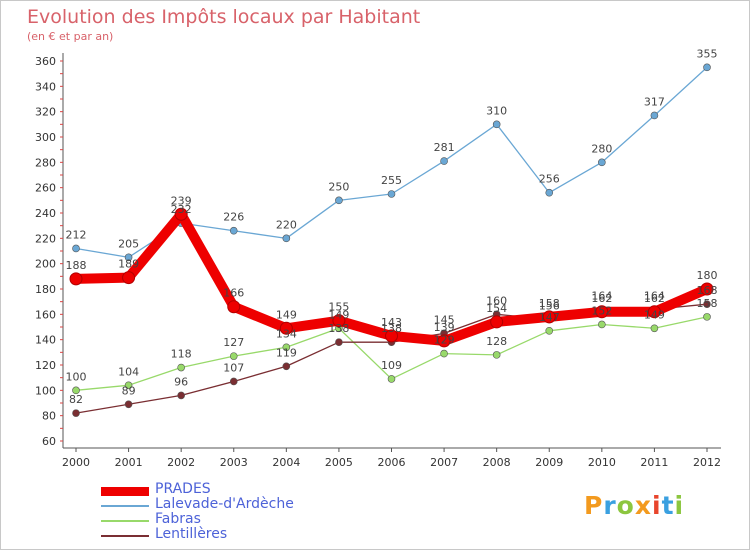 The width and height of the screenshot is (750, 550). What do you see at coordinates (45, 238) in the screenshot?
I see `y-tick-label: 220` at bounding box center [45, 238].